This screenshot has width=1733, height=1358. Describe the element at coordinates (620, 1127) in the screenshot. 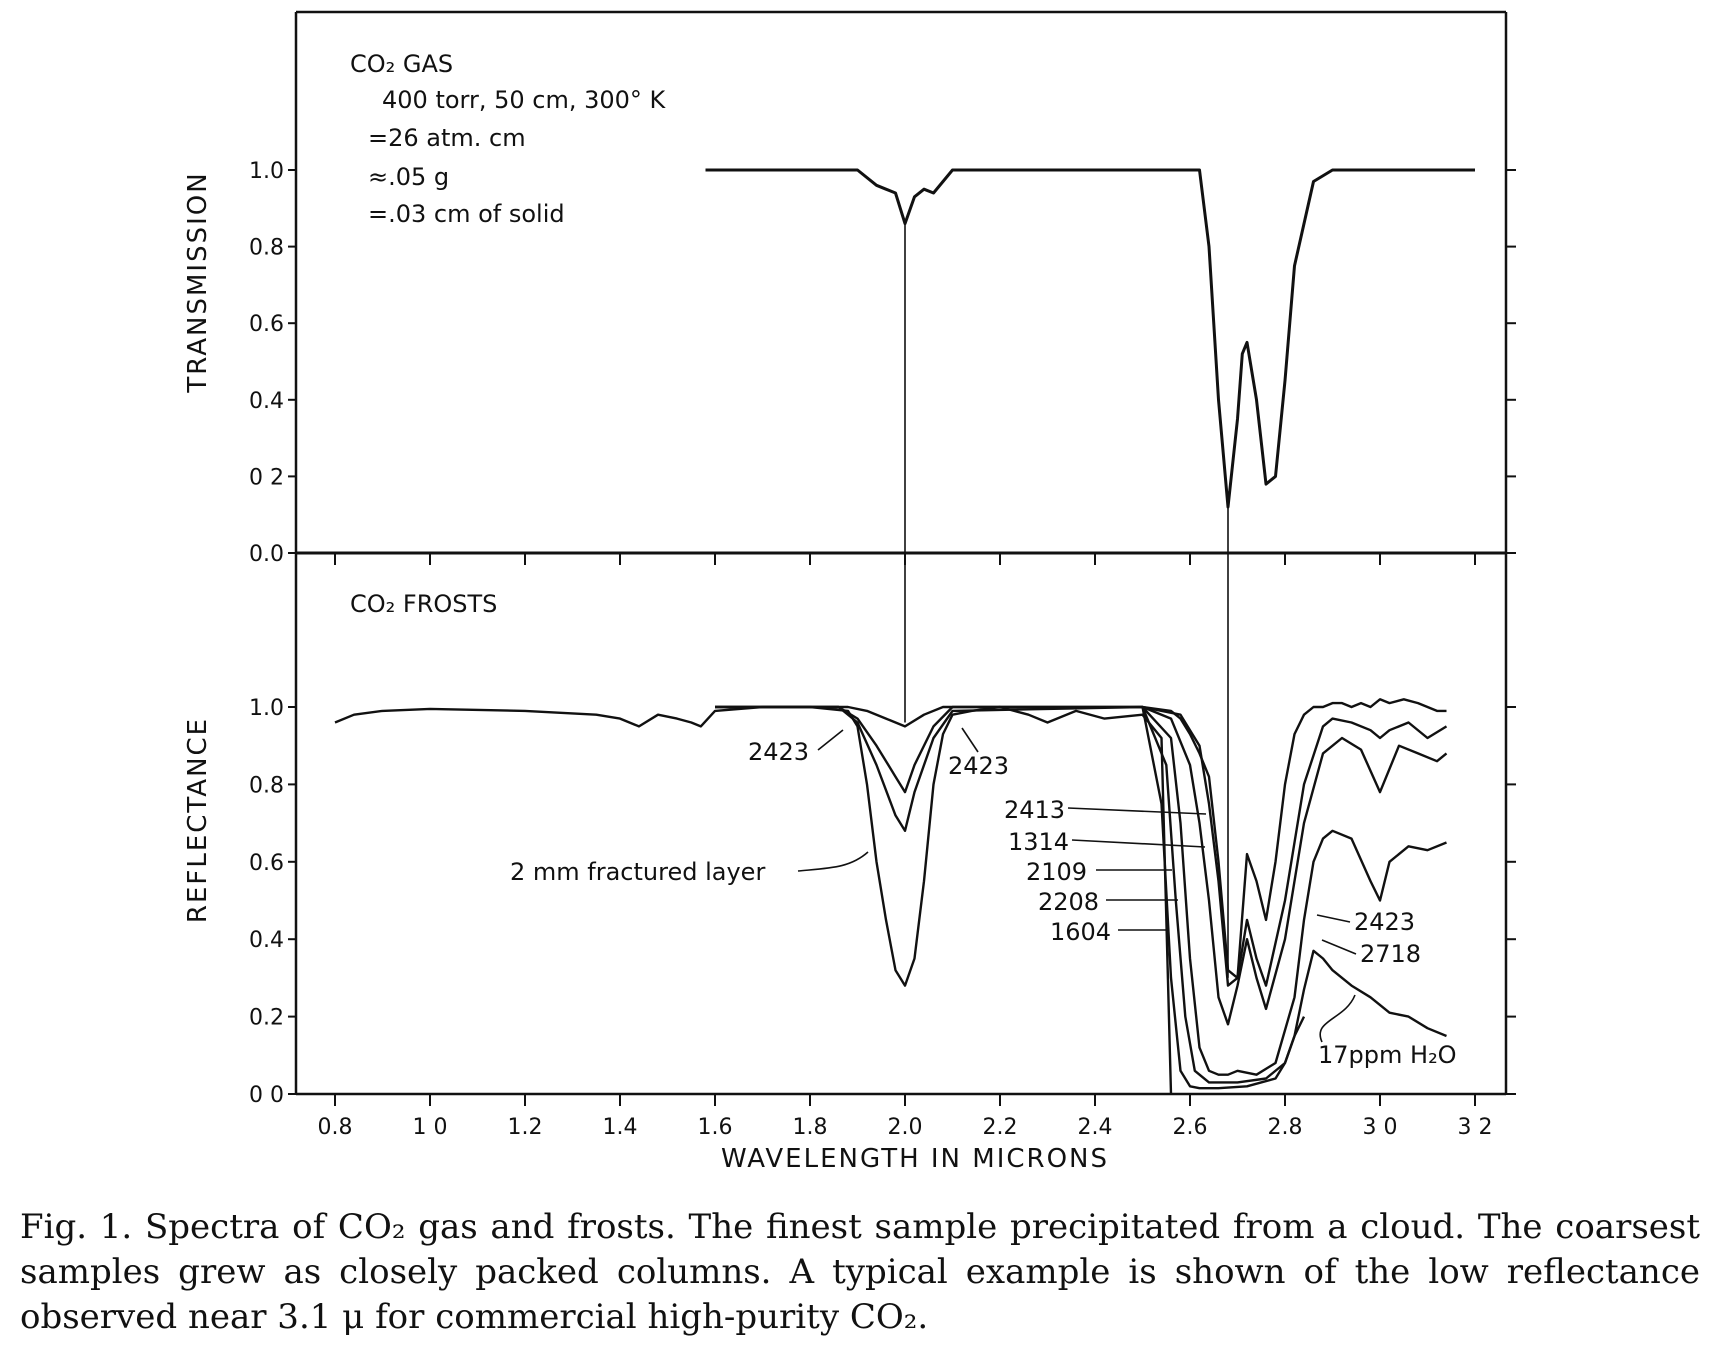

I see `x-tick-label: 1.4` at that location.